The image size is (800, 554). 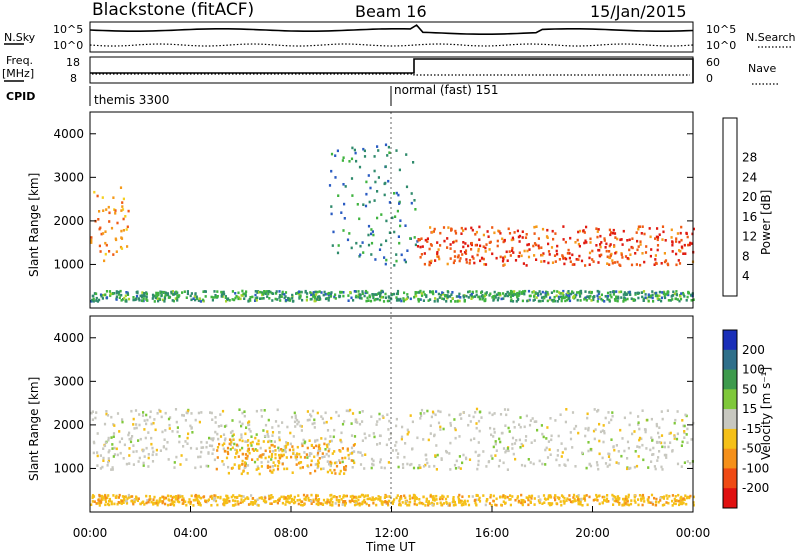 I want to click on colorbar-tick-label: 12, so click(x=749, y=237).